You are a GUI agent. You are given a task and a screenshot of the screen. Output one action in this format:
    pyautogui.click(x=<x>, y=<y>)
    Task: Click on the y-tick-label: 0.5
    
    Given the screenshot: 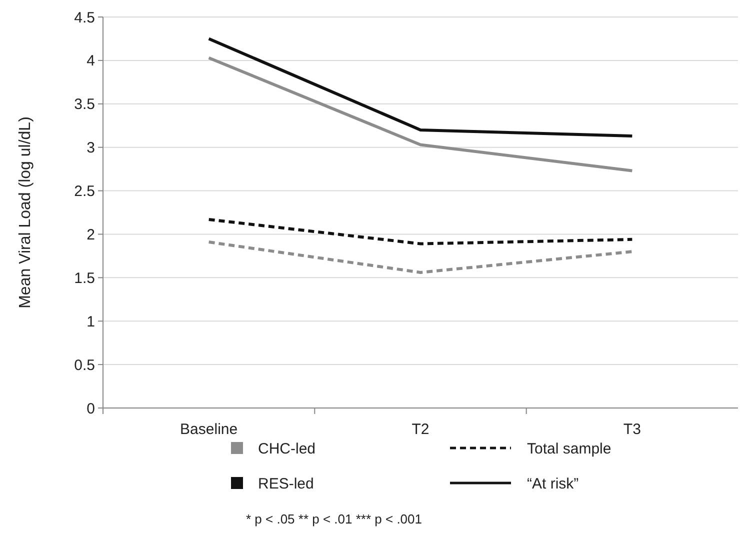 What is the action you would take?
    pyautogui.click(x=84, y=365)
    